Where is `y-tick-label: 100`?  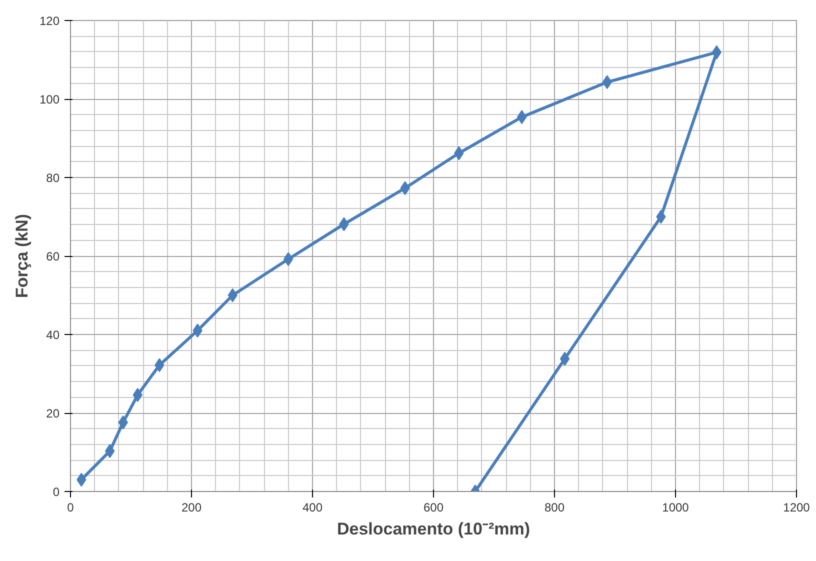 y-tick-label: 100 is located at coordinates (49, 99).